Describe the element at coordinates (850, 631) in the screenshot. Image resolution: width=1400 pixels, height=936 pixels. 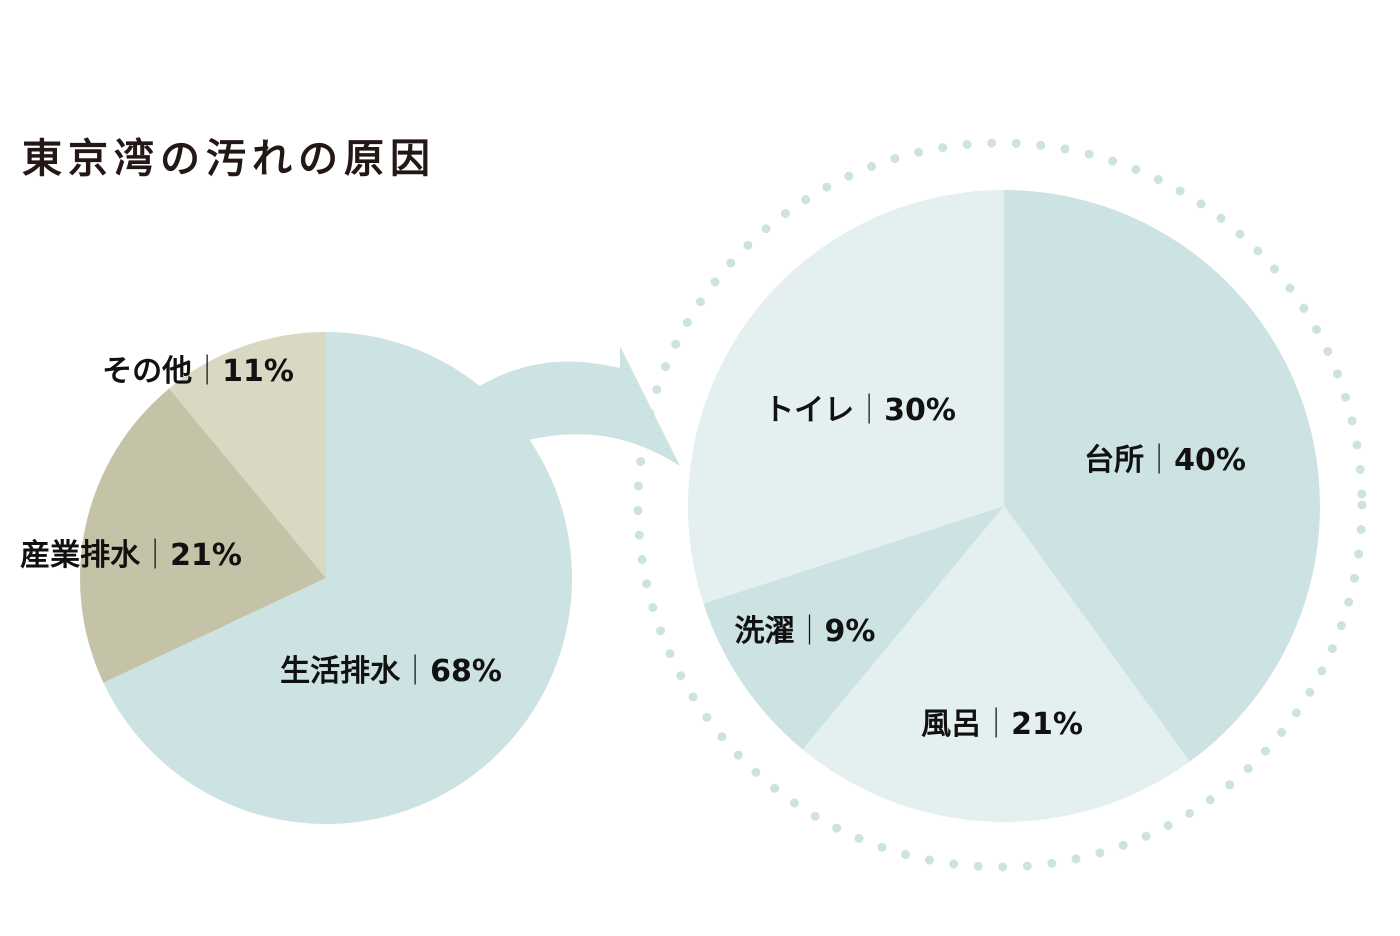
I see `slice-label-value: 9%` at that location.